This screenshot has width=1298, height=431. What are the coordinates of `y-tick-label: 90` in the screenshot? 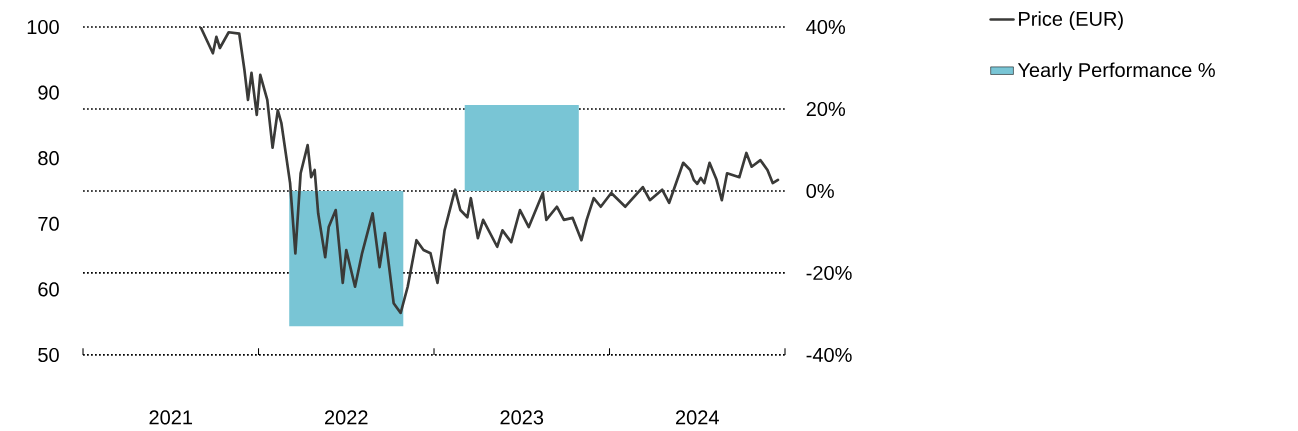 It's located at (48, 92).